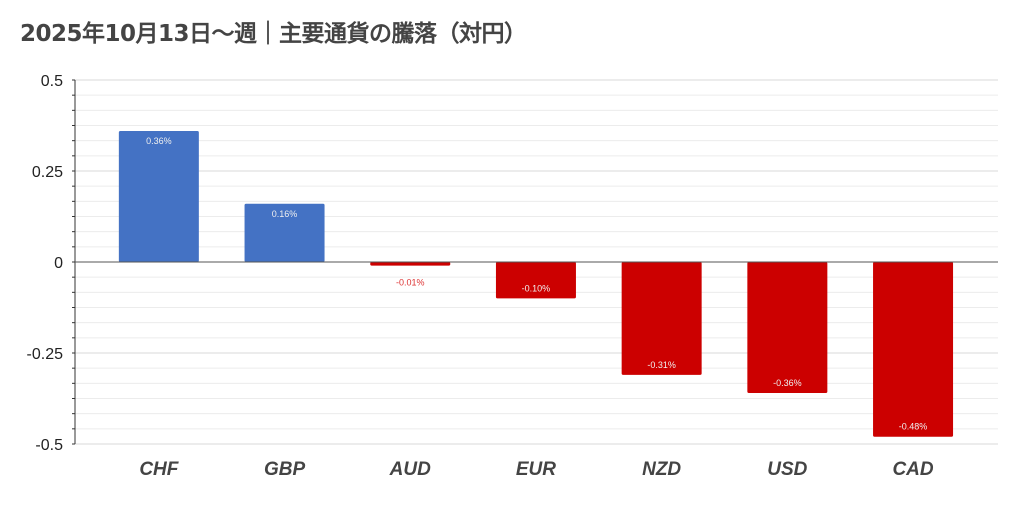  What do you see at coordinates (912, 469) in the screenshot?
I see `x-tick-label: CAD` at bounding box center [912, 469].